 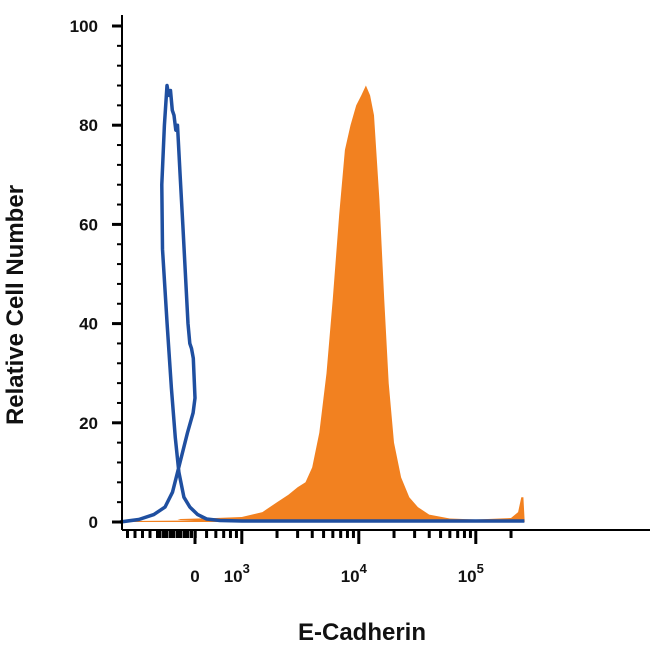 I want to click on y-tick-label: 0, so click(x=93, y=522).